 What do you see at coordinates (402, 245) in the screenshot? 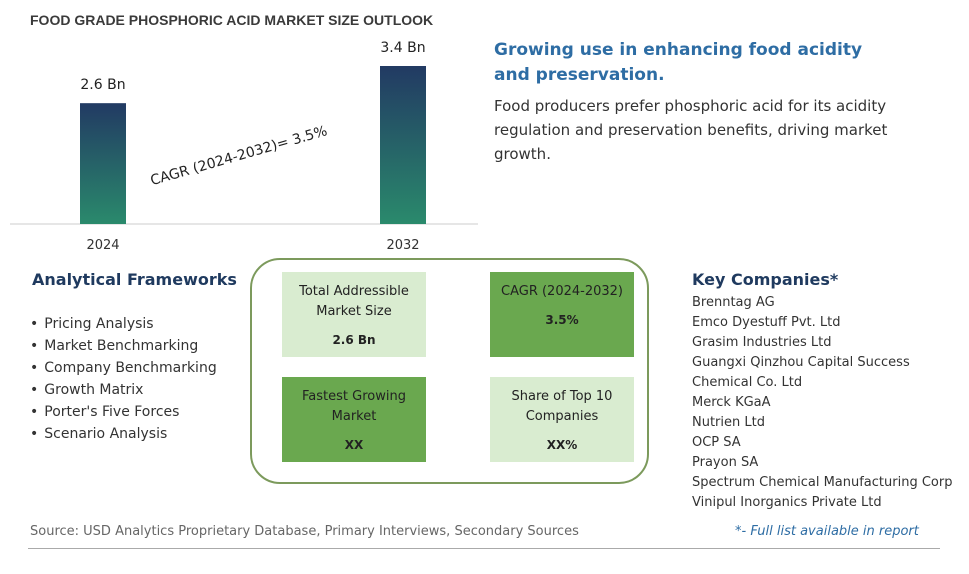
I see `x-tick-label: 2032` at bounding box center [402, 245].